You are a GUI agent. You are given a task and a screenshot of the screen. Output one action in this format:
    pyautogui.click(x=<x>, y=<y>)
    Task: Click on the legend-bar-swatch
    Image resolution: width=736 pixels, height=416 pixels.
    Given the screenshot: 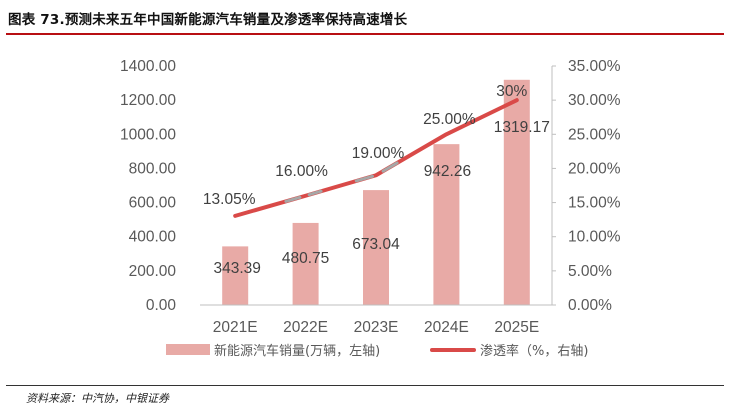 What is the action you would take?
    pyautogui.click(x=188, y=349)
    